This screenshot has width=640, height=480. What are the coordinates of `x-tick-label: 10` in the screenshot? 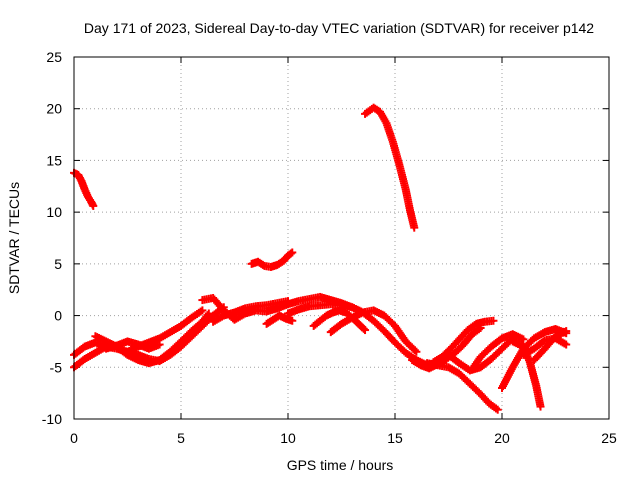 It's located at (288, 438).